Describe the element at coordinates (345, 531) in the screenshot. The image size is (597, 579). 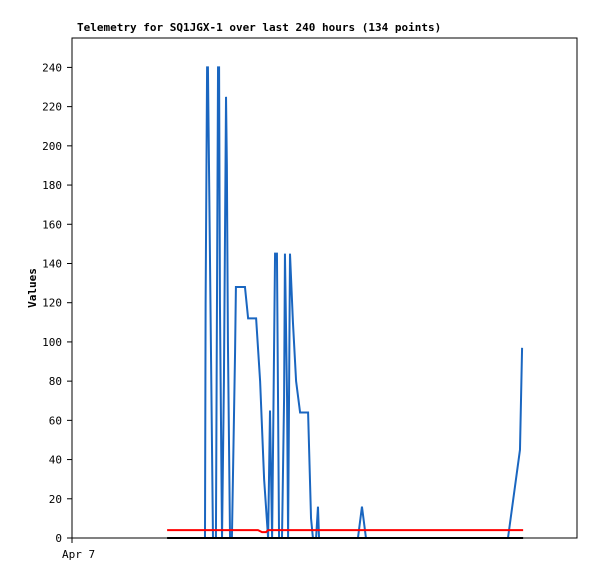
I see `series-line` at that location.